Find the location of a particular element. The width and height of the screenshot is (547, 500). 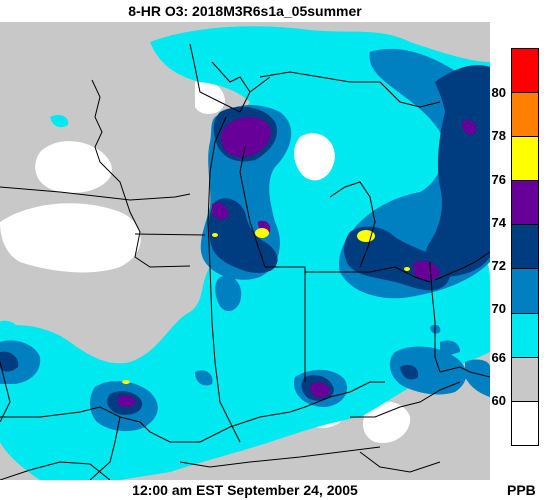

legend-swatch-white is located at coordinates (525, 423).